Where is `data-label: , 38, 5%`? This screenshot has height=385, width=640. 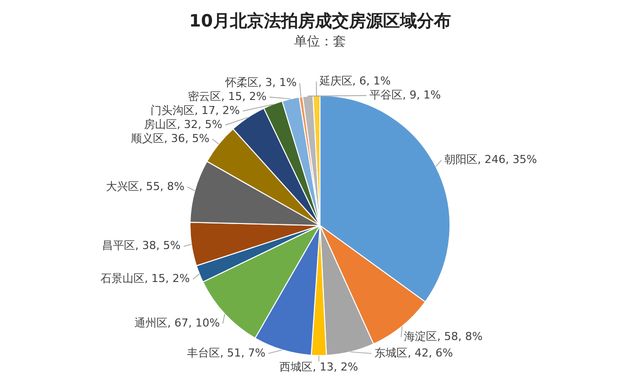
data-label: , 38, 5% is located at coordinates (158, 245).